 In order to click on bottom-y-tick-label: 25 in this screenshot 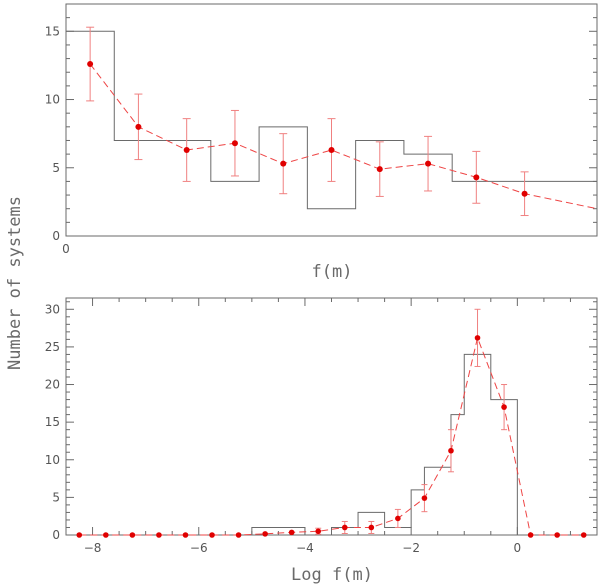, I will do `click(52, 347)`.